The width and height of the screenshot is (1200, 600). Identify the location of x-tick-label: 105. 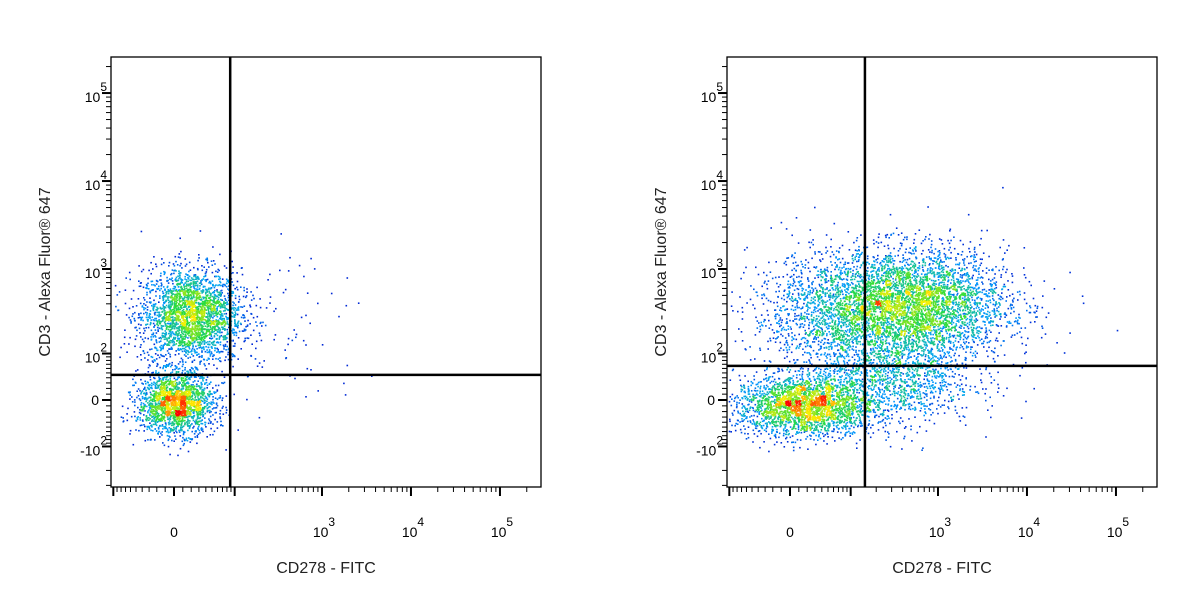
(502, 527).